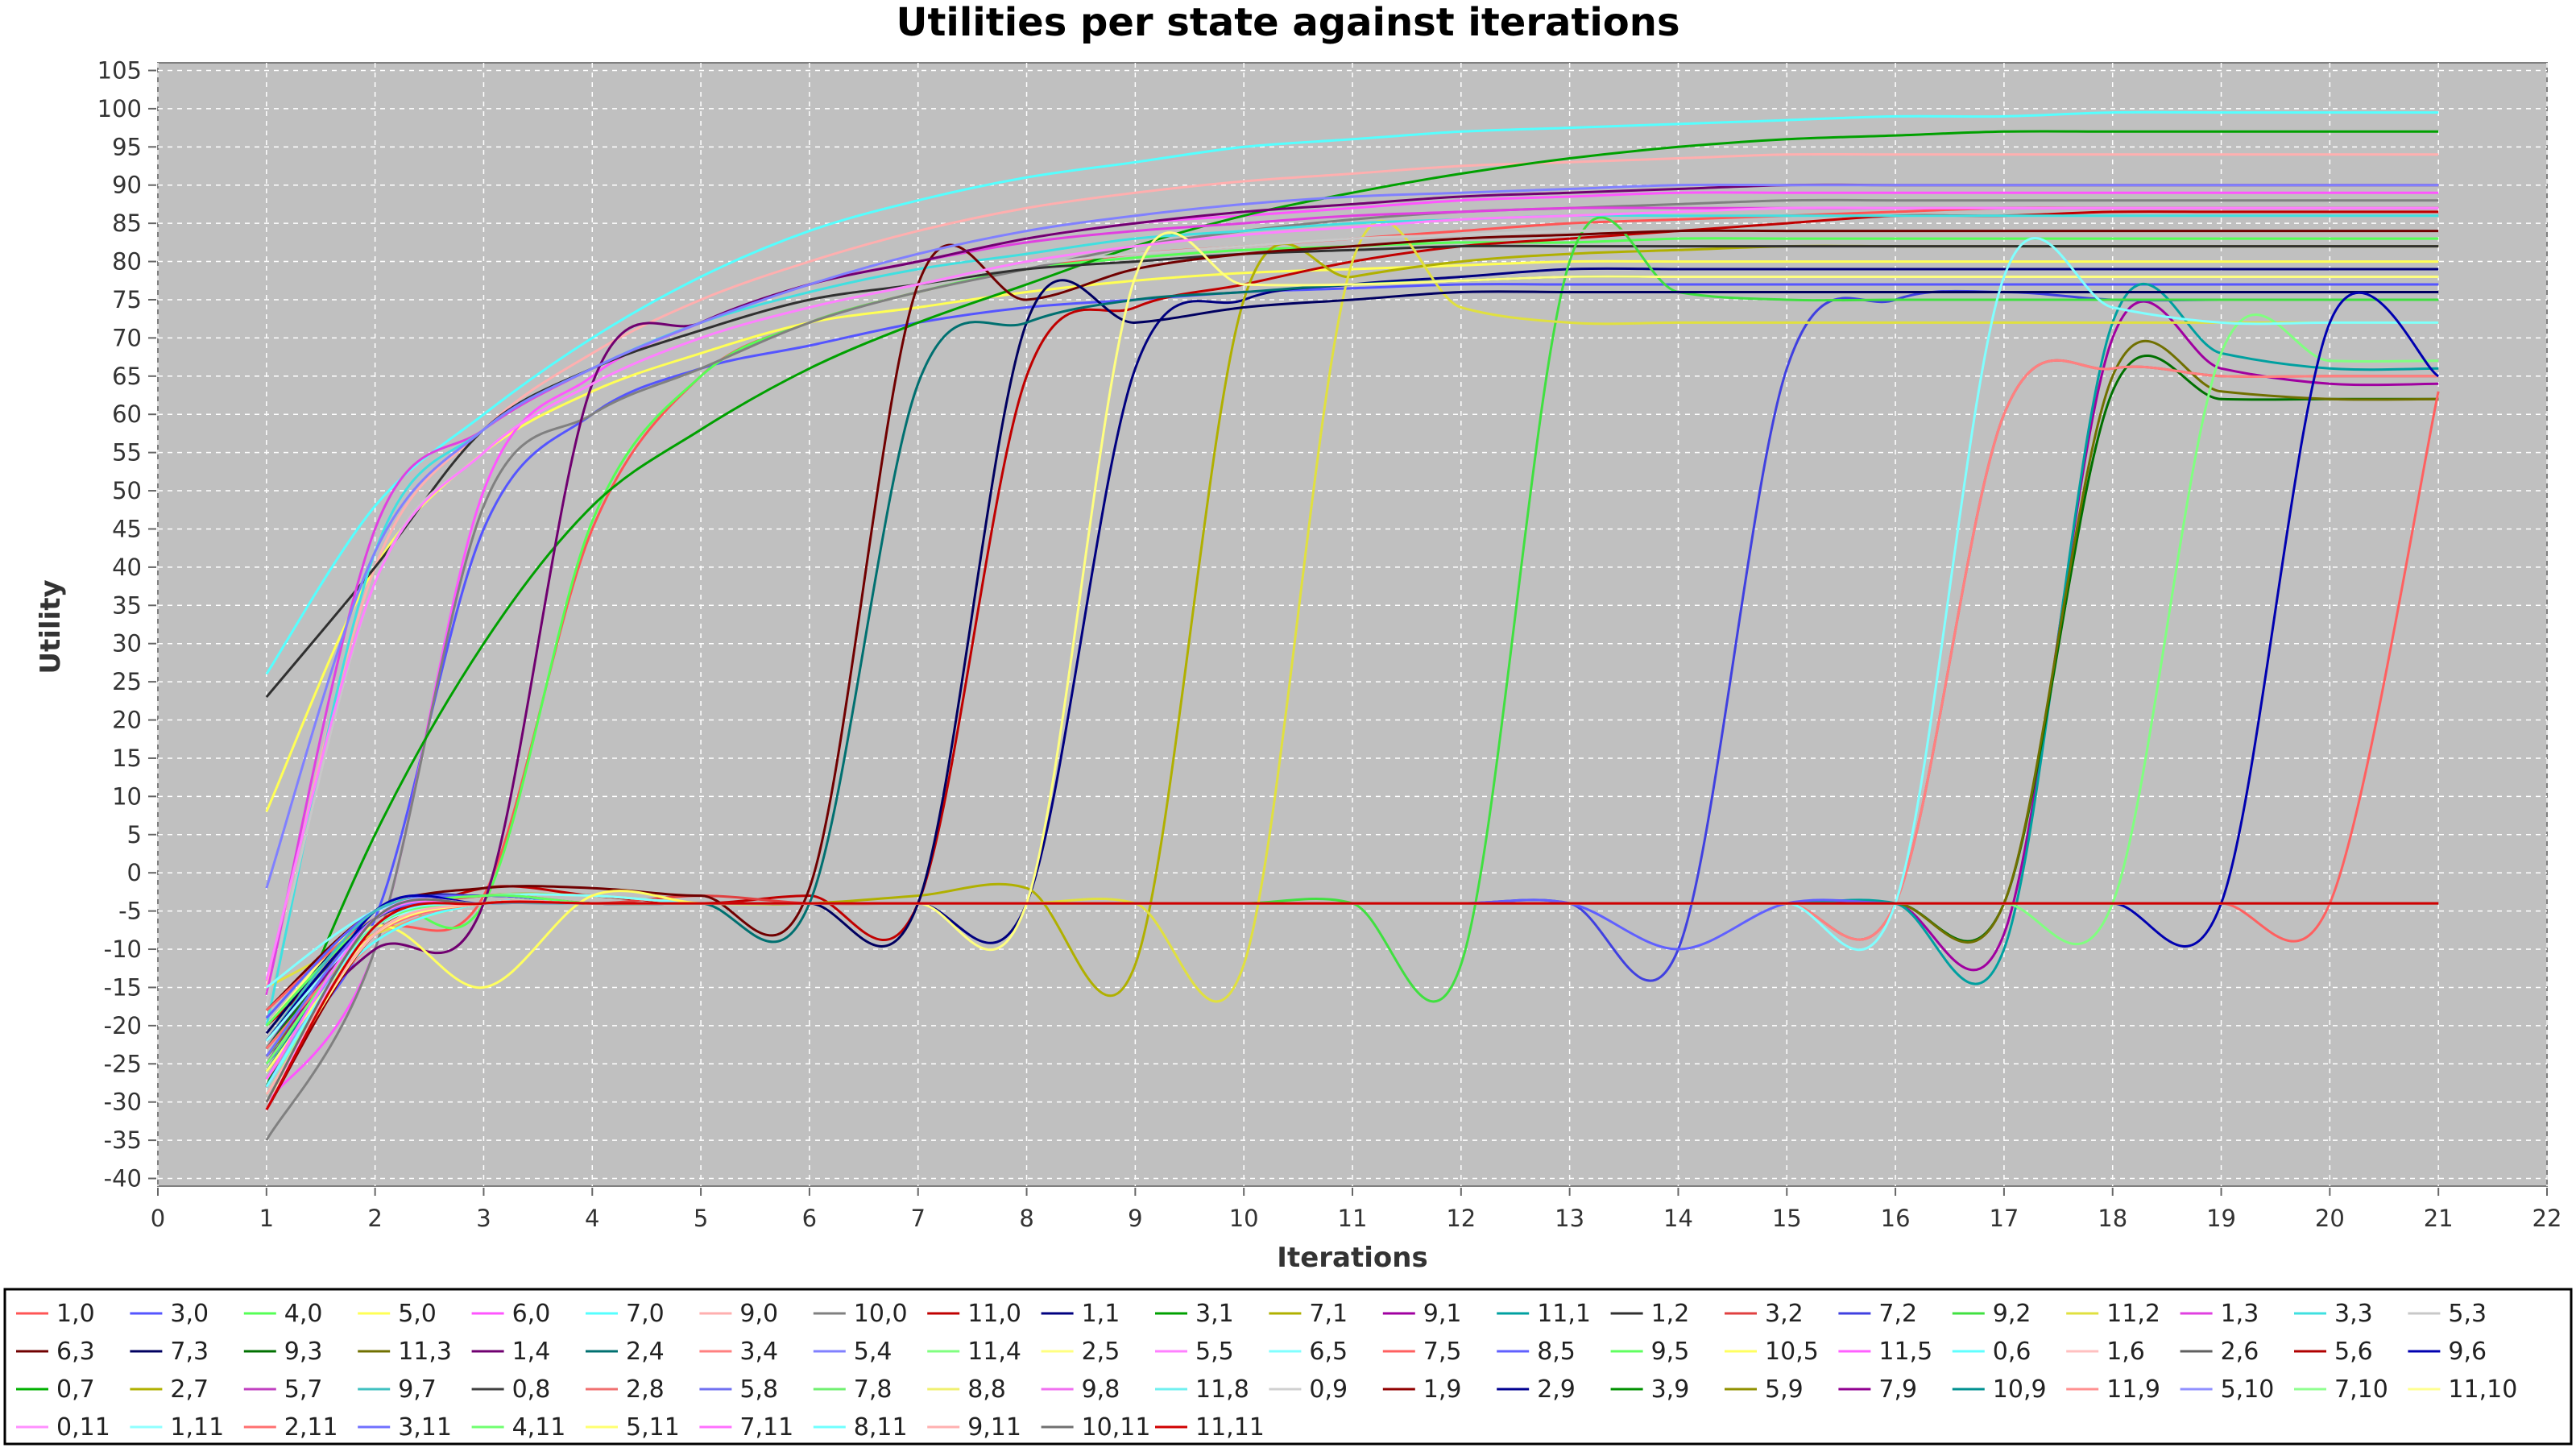 Image resolution: width=2576 pixels, height=1452 pixels. Describe the element at coordinates (2112, 1218) in the screenshot. I see `x-tick-label: 18` at that location.